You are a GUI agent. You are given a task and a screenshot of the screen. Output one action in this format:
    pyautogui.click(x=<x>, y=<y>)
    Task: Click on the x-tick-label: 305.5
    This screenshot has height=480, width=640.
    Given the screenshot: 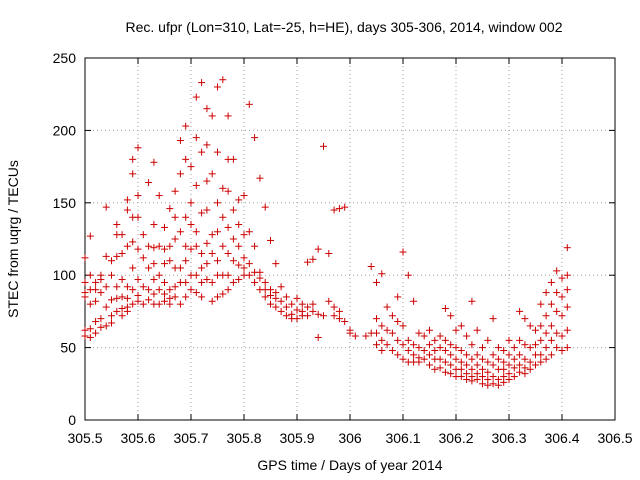 What is the action you would take?
    pyautogui.click(x=84, y=438)
    